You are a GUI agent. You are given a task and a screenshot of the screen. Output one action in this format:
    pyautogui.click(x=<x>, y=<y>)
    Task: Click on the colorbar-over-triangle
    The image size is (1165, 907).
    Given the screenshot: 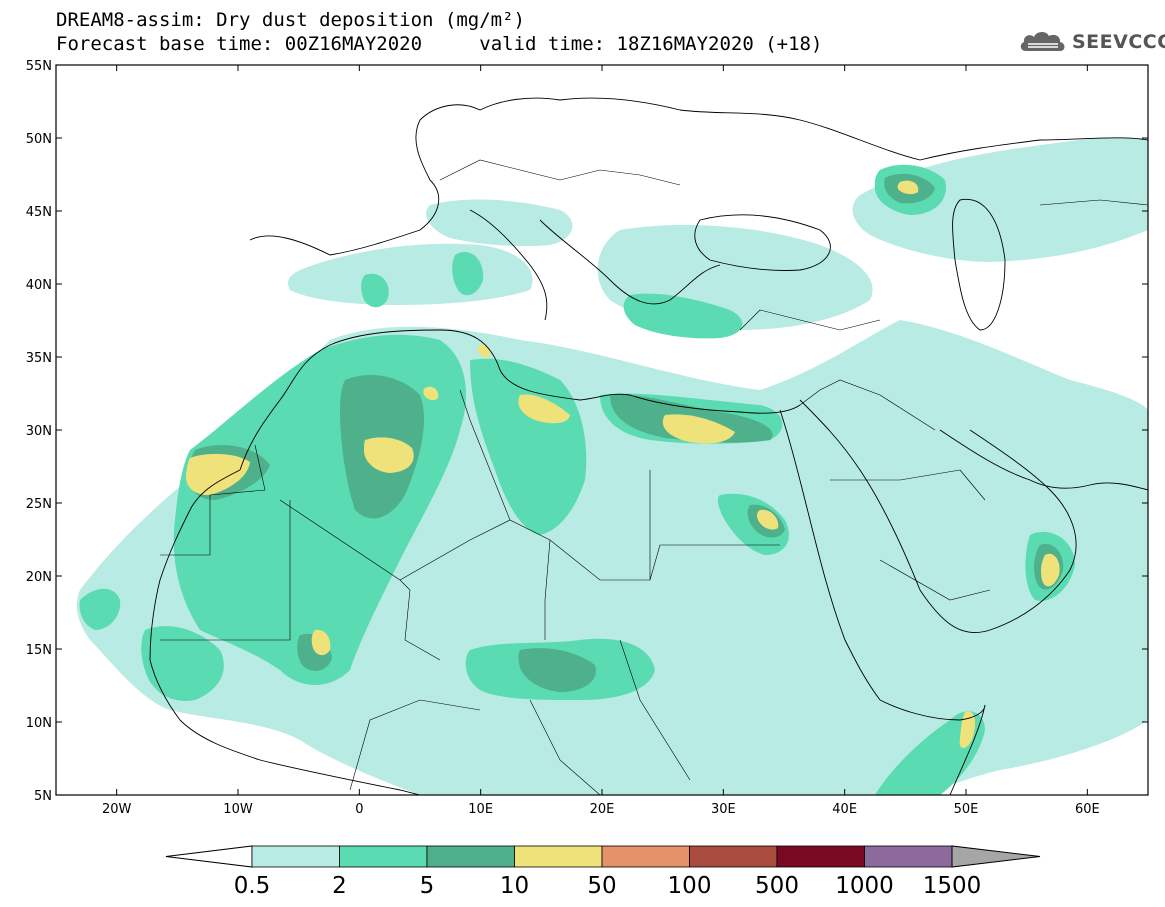 What is the action you would take?
    pyautogui.click(x=996, y=856)
    